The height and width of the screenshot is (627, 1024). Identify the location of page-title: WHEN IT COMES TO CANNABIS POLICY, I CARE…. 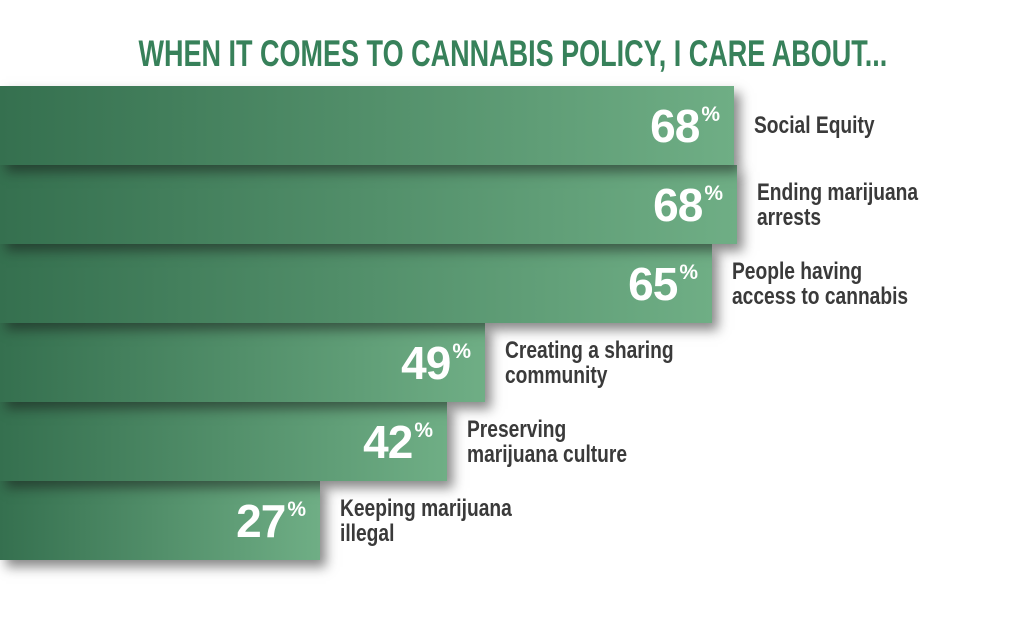
(512, 54).